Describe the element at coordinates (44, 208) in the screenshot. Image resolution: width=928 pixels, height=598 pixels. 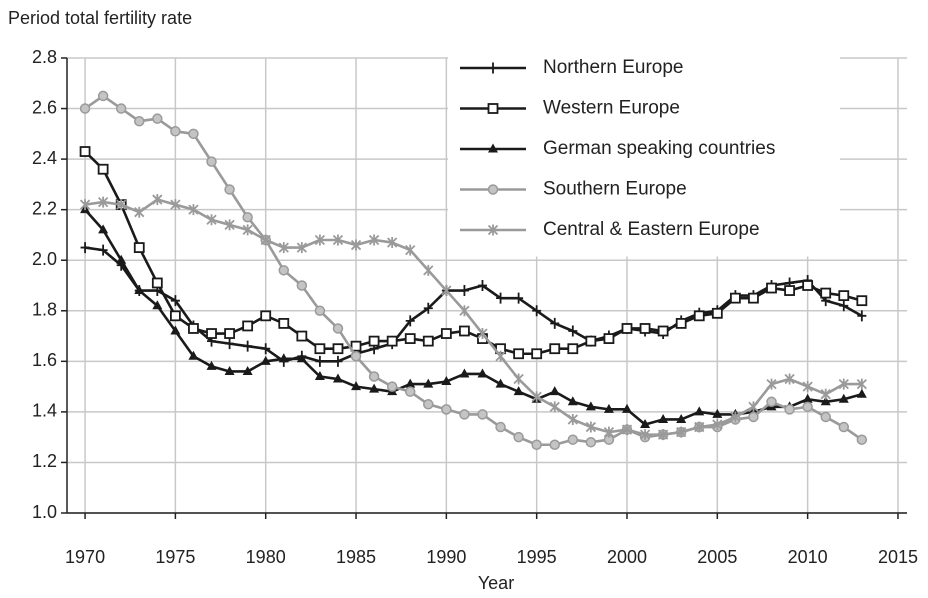
I see `y-tick-label: 2.2` at that location.